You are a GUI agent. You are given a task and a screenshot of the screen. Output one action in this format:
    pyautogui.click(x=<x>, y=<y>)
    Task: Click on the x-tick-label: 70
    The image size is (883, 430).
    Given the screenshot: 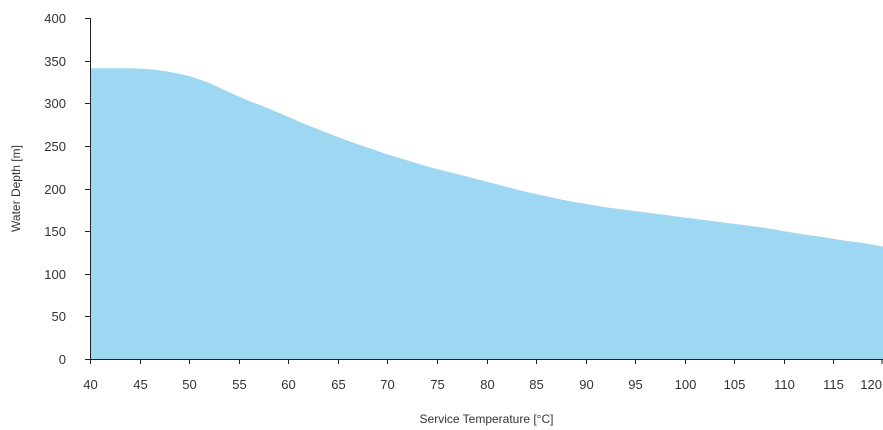 What is the action you would take?
    pyautogui.click(x=387, y=384)
    